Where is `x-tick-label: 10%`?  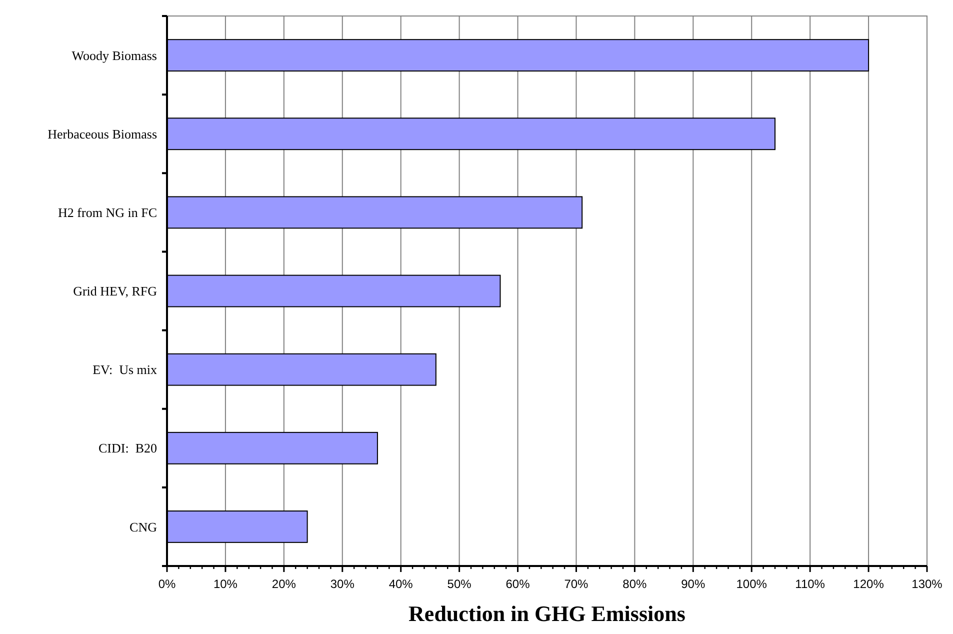
x-tick-label: 10% is located at coordinates (225, 584).